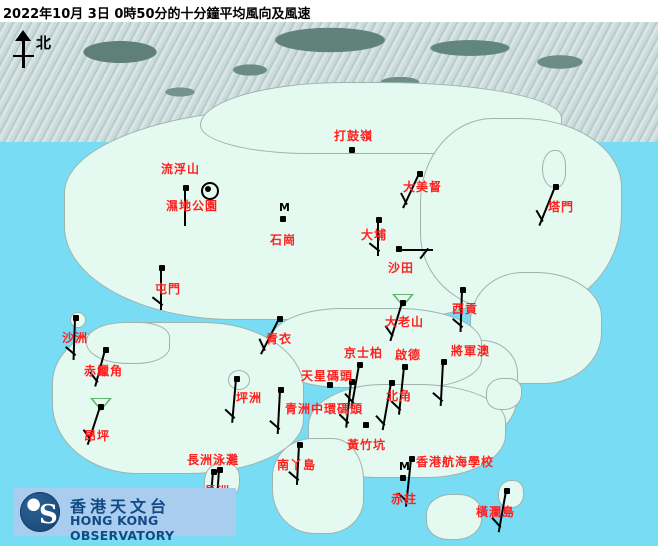  Describe the element at coordinates (329, 11) in the screenshot. I see `title-bar: 2022年10月 3日 0時50分的十分鐘平均風向及風速` at that location.